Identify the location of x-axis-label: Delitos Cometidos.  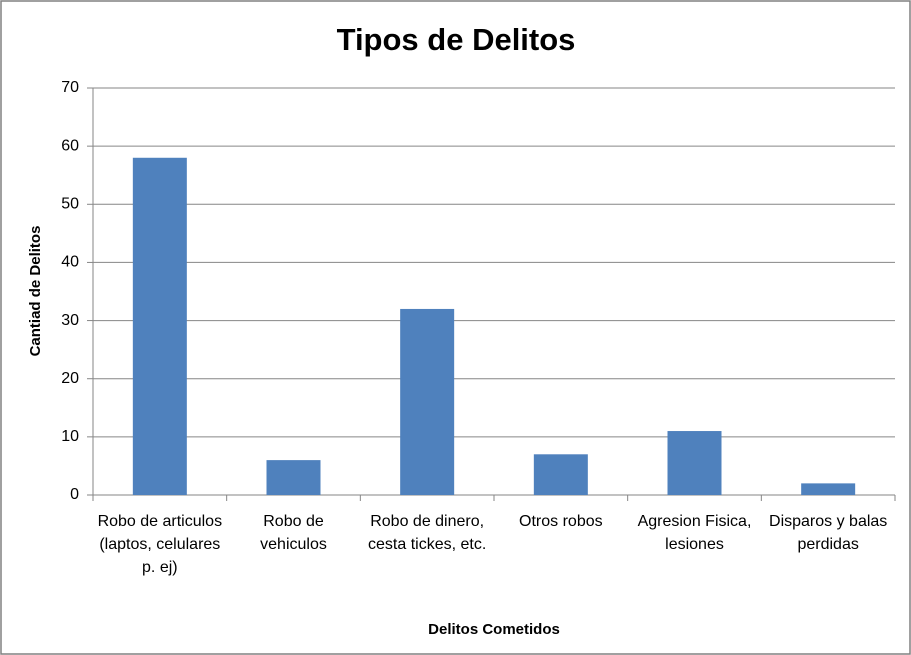
(494, 629).